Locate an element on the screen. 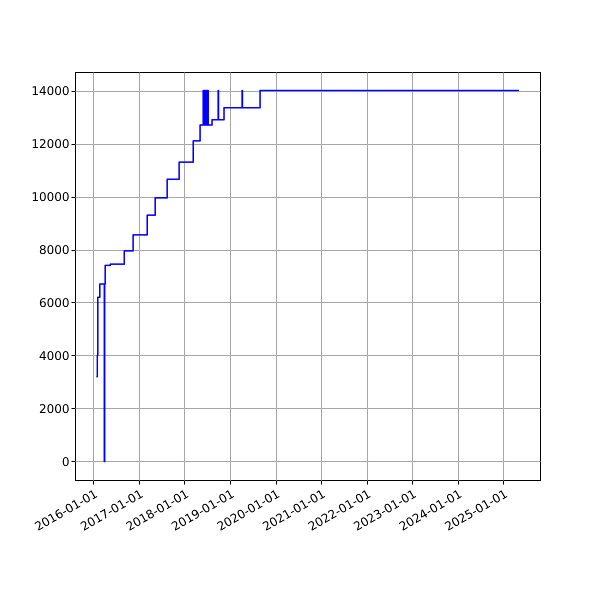 The height and width of the screenshot is (600, 600). y-tick-label: 6000 is located at coordinates (54, 303).